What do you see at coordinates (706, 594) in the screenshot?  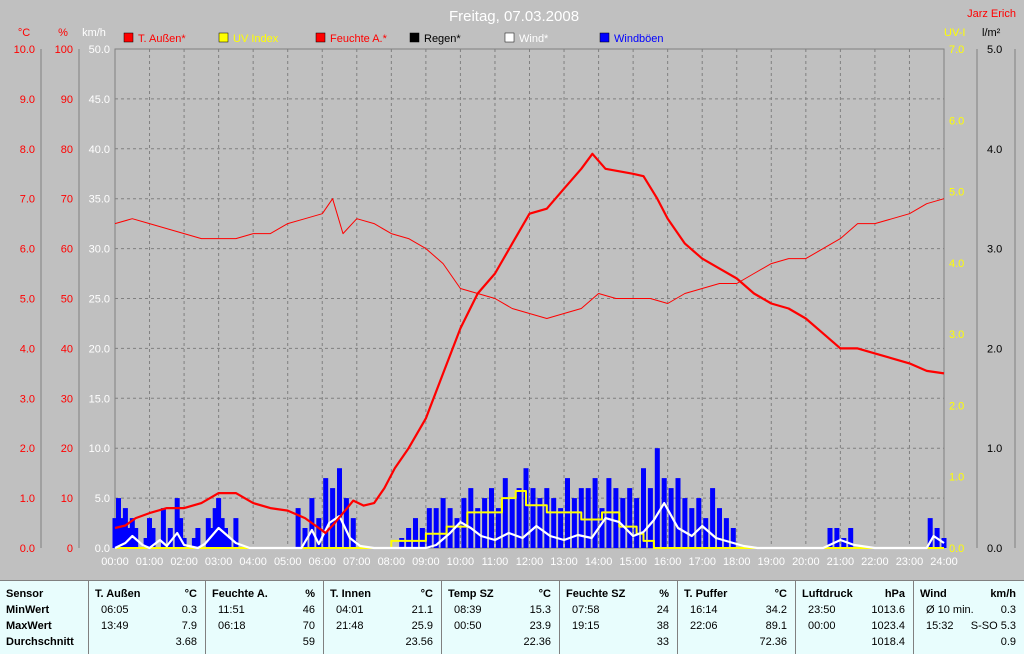 I see `stats-sensor-name: T. Puffer` at bounding box center [706, 594].